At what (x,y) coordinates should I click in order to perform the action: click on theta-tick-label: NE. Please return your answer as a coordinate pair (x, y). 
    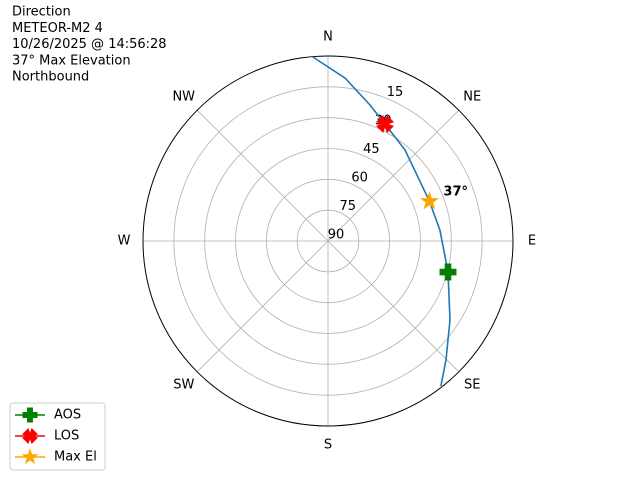
    Looking at the image, I should click on (472, 96).